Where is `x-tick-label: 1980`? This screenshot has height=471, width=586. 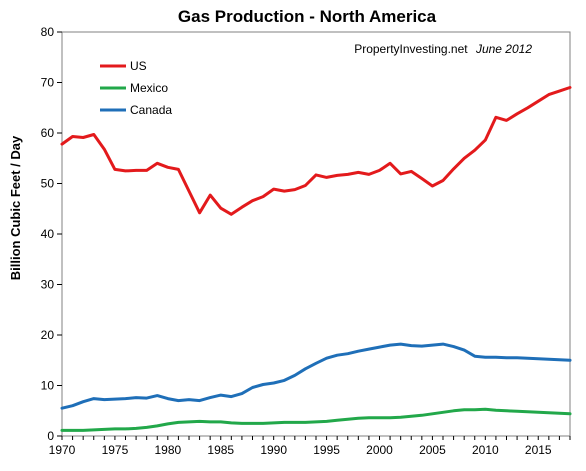 x-tick-label: 1980 is located at coordinates (167, 450).